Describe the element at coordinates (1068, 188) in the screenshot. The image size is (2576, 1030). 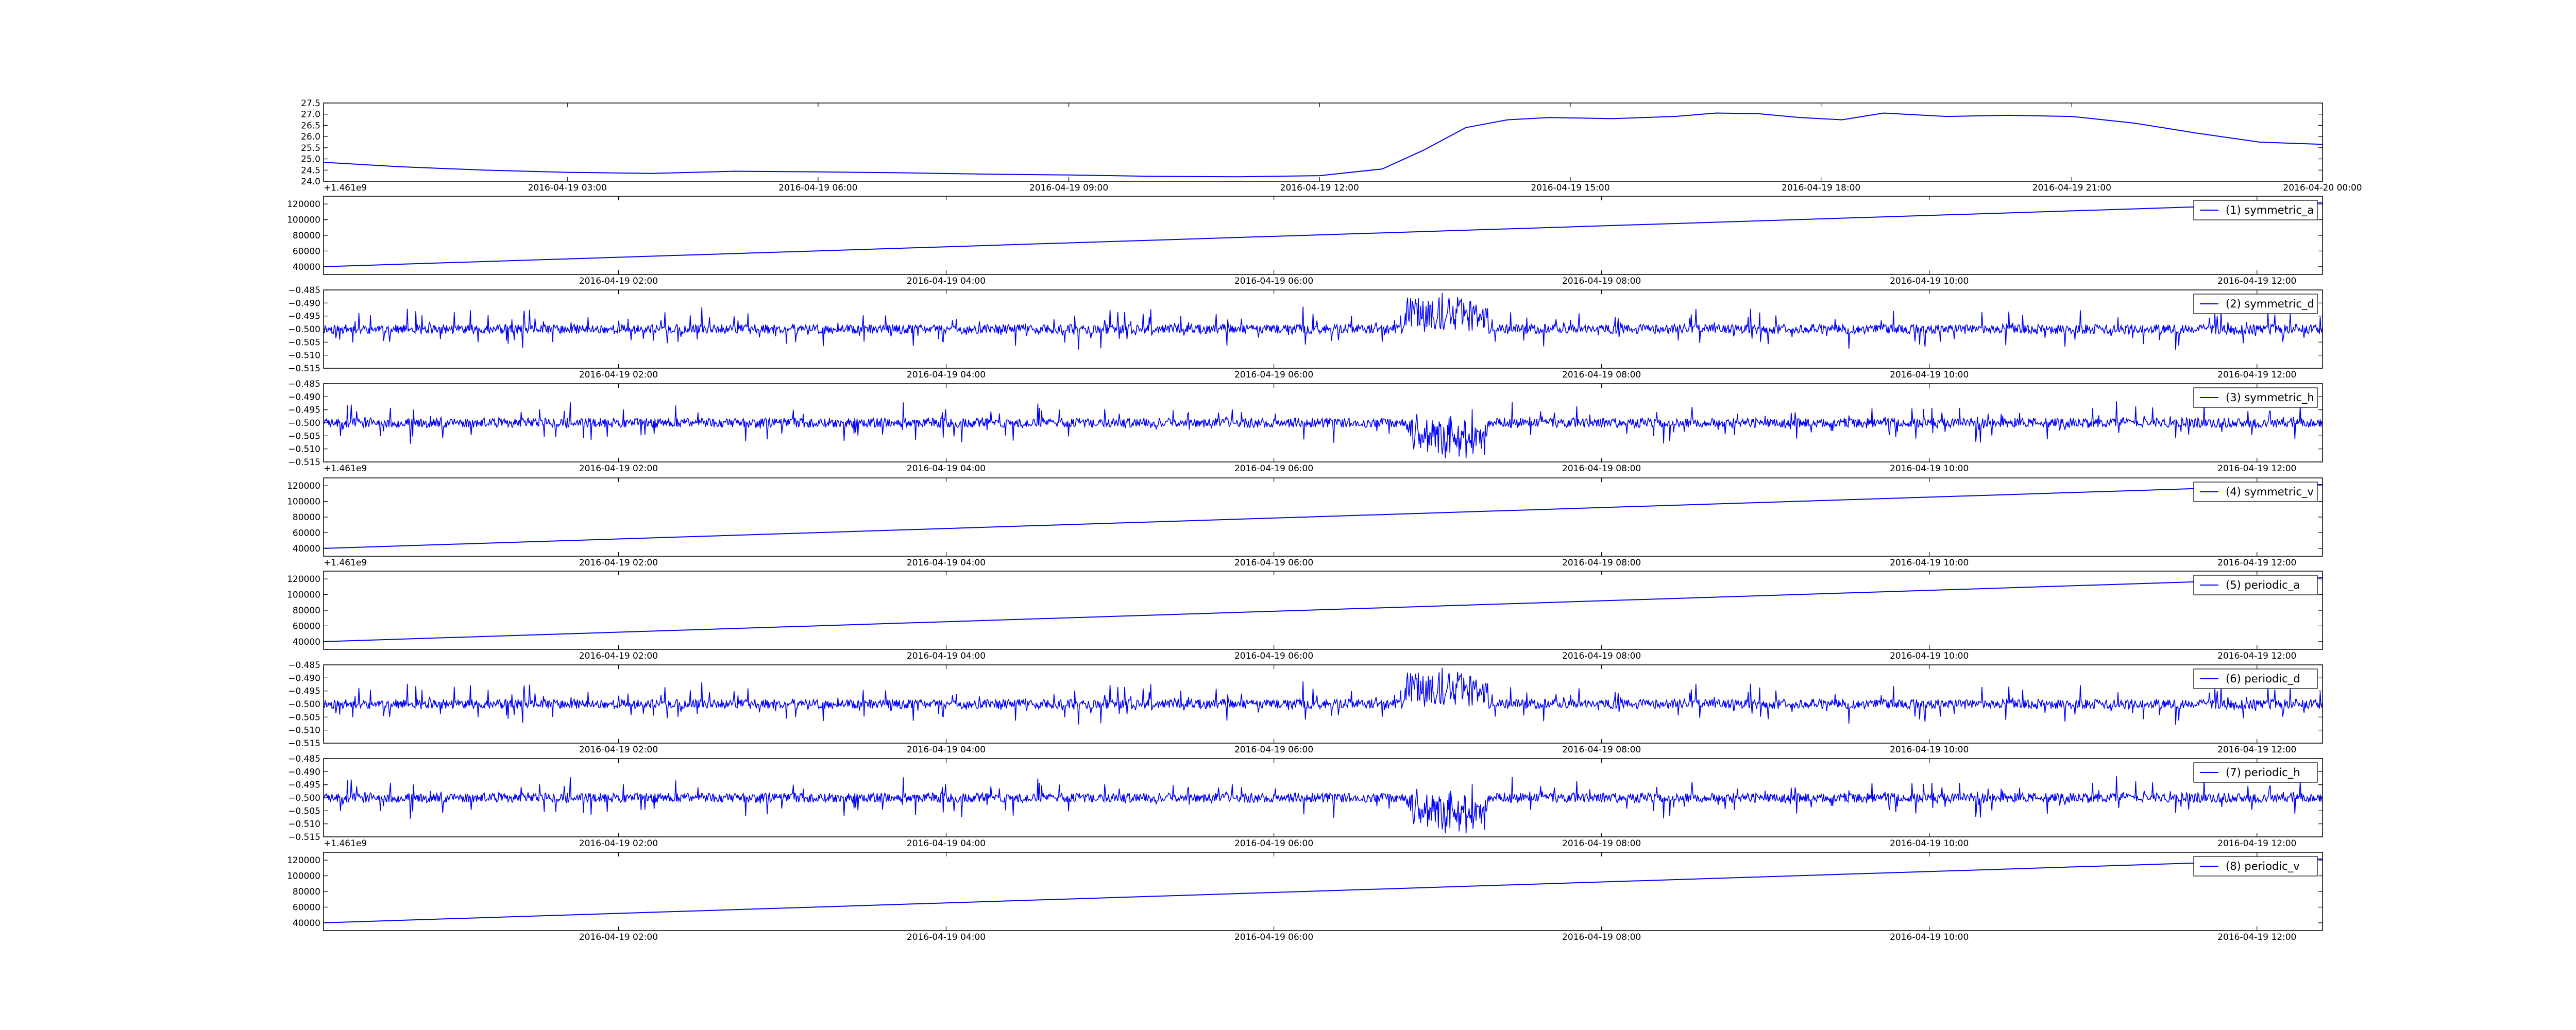
I see `x-tick-label: 2016-04-19 09:00` at that location.